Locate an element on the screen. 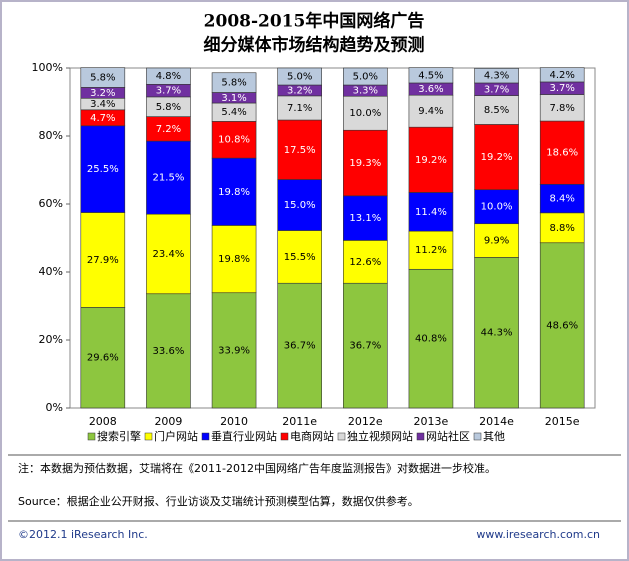 This screenshot has width=629, height=561. value-label: 9.9% is located at coordinates (496, 241).